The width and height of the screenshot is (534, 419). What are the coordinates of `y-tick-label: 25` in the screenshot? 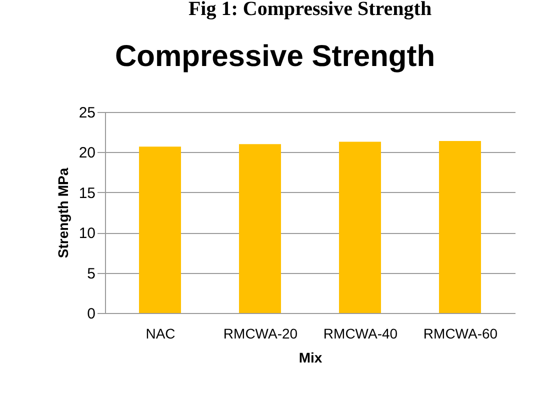 It's located at (87, 113).